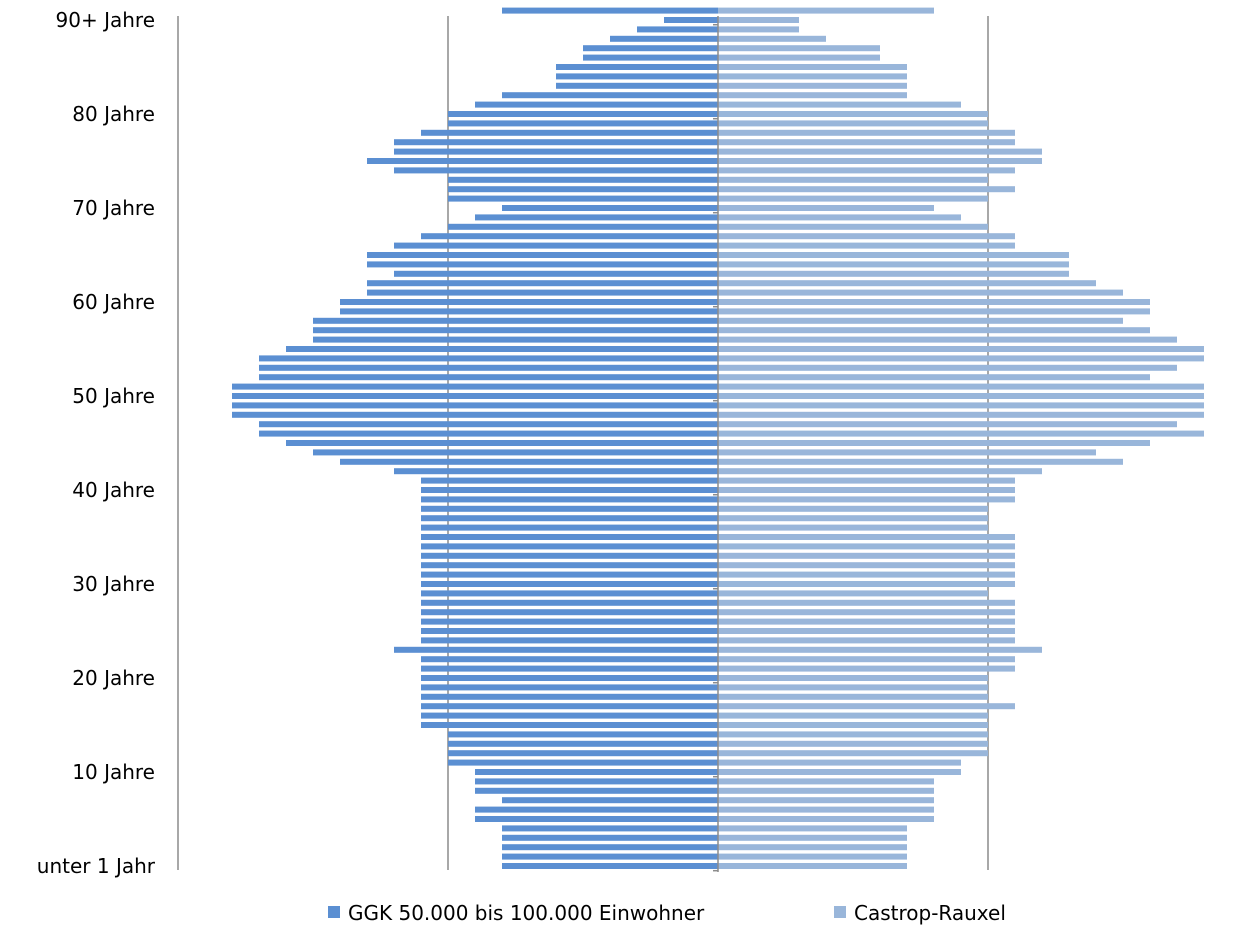  What do you see at coordinates (113, 772) in the screenshot?
I see `y-tick-label: 10 Jahre` at bounding box center [113, 772].